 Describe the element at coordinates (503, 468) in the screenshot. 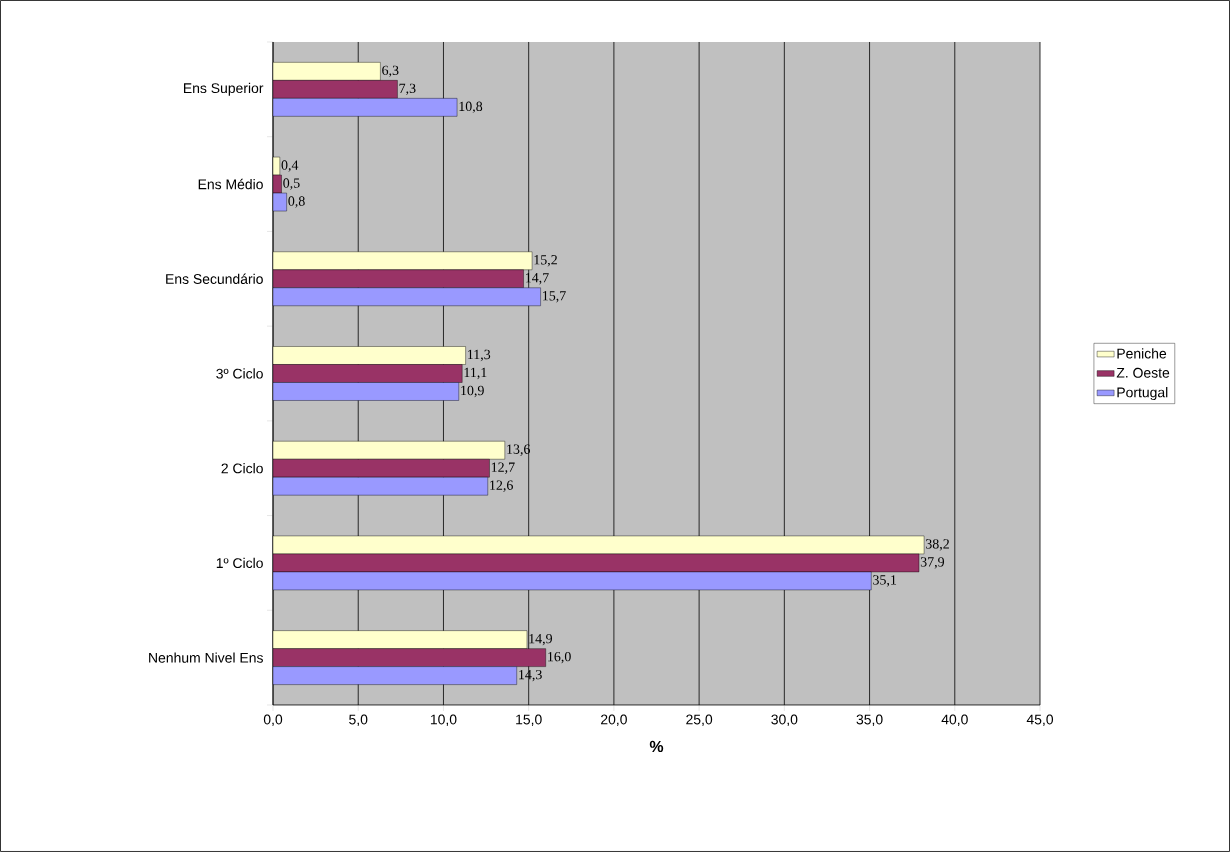

I see `data-label: 12,7` at that location.